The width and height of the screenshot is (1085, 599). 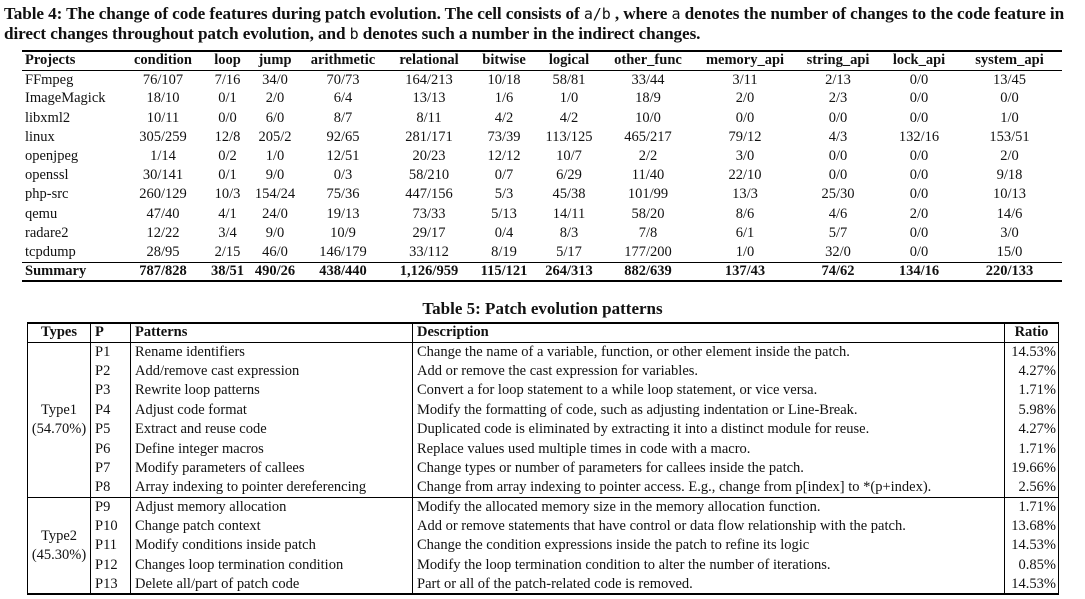 What do you see at coordinates (163, 136) in the screenshot?
I see `table4-cell: 305/259` at bounding box center [163, 136].